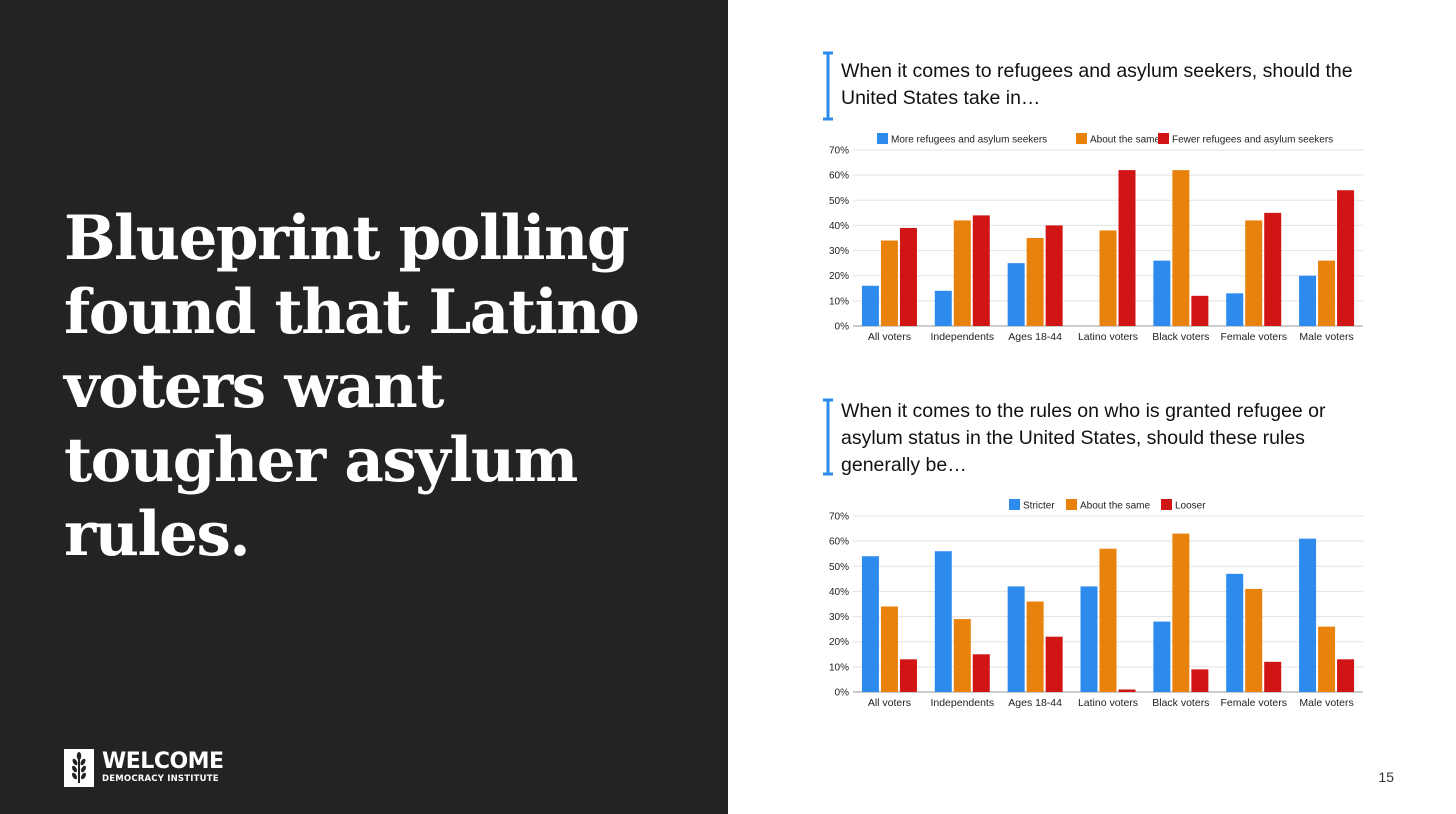 The image size is (1456, 814). What do you see at coordinates (1252, 140) in the screenshot?
I see `legend-label: Fewer refugees and asylum seekers` at bounding box center [1252, 140].